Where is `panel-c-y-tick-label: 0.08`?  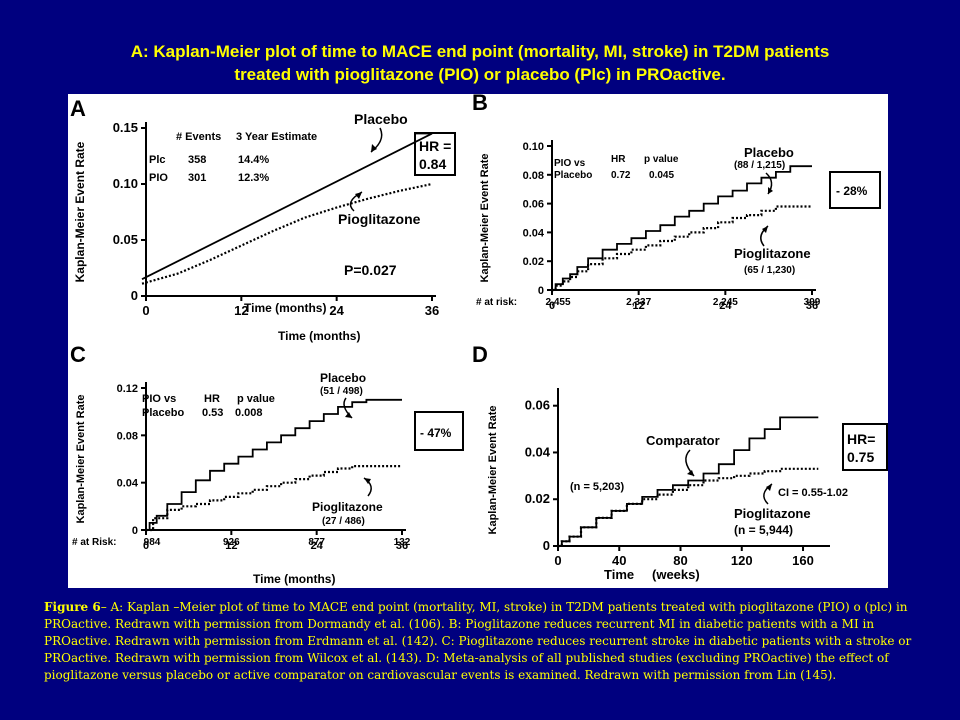
panel-c-y-tick-label: 0.08 is located at coordinates (127, 436).